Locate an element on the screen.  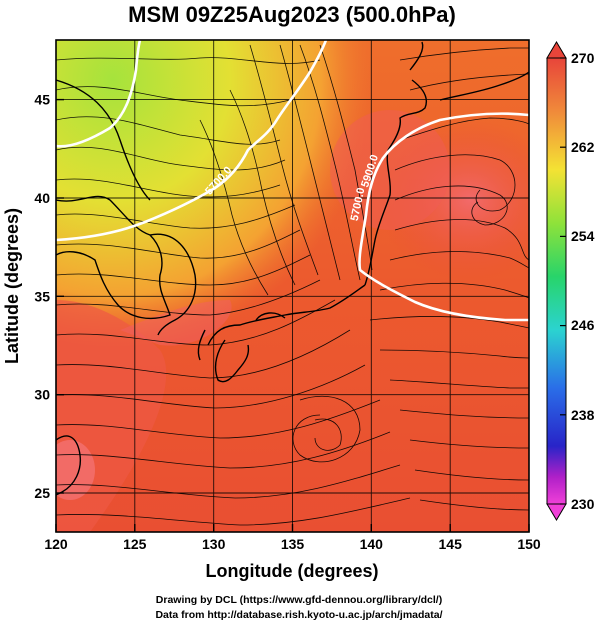
y-tick-label: 40 is located at coordinates (42, 198).